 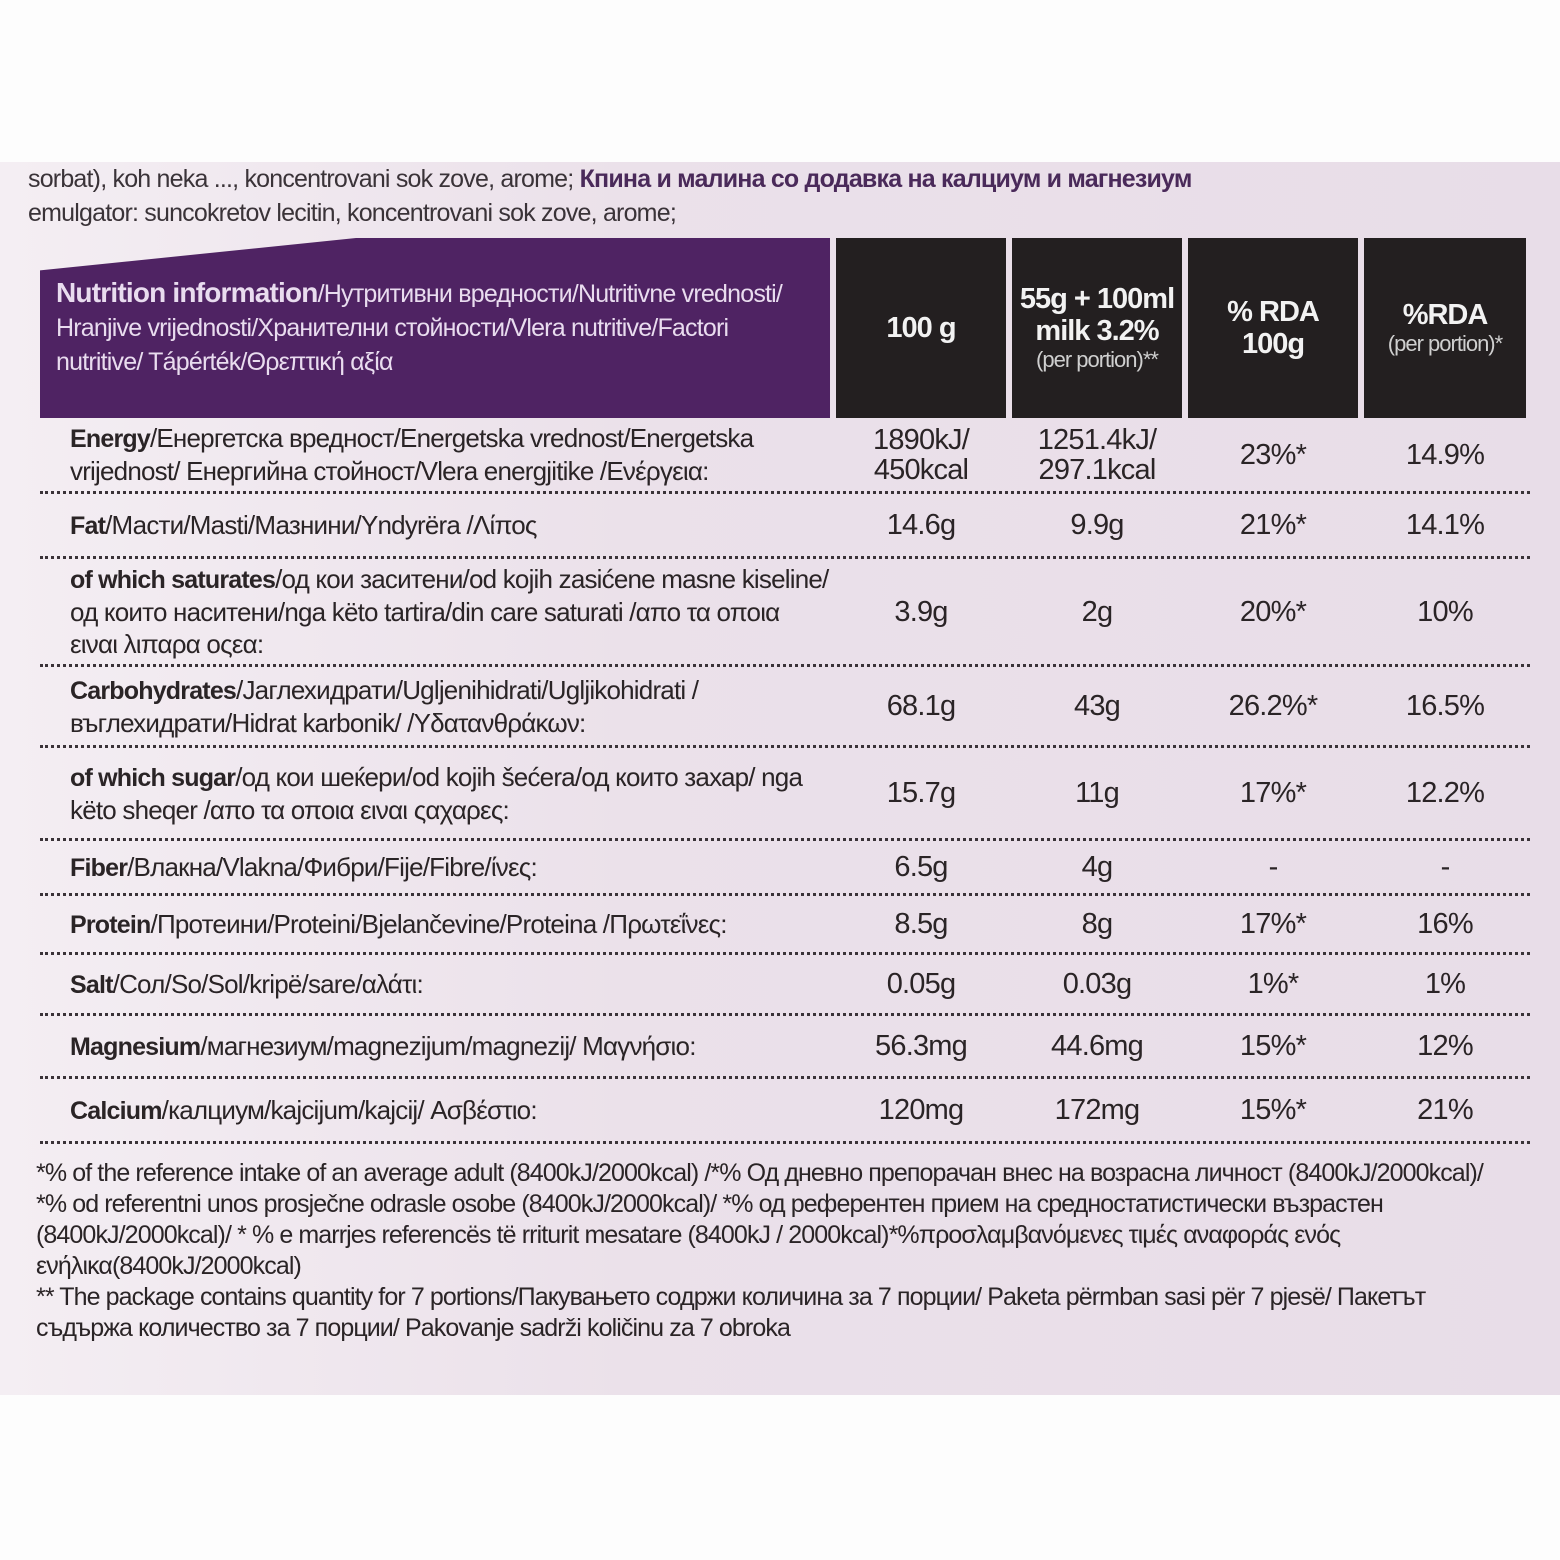 What do you see at coordinates (1273, 525) in the screenshot?
I see `rda-100g: 21%*` at bounding box center [1273, 525].